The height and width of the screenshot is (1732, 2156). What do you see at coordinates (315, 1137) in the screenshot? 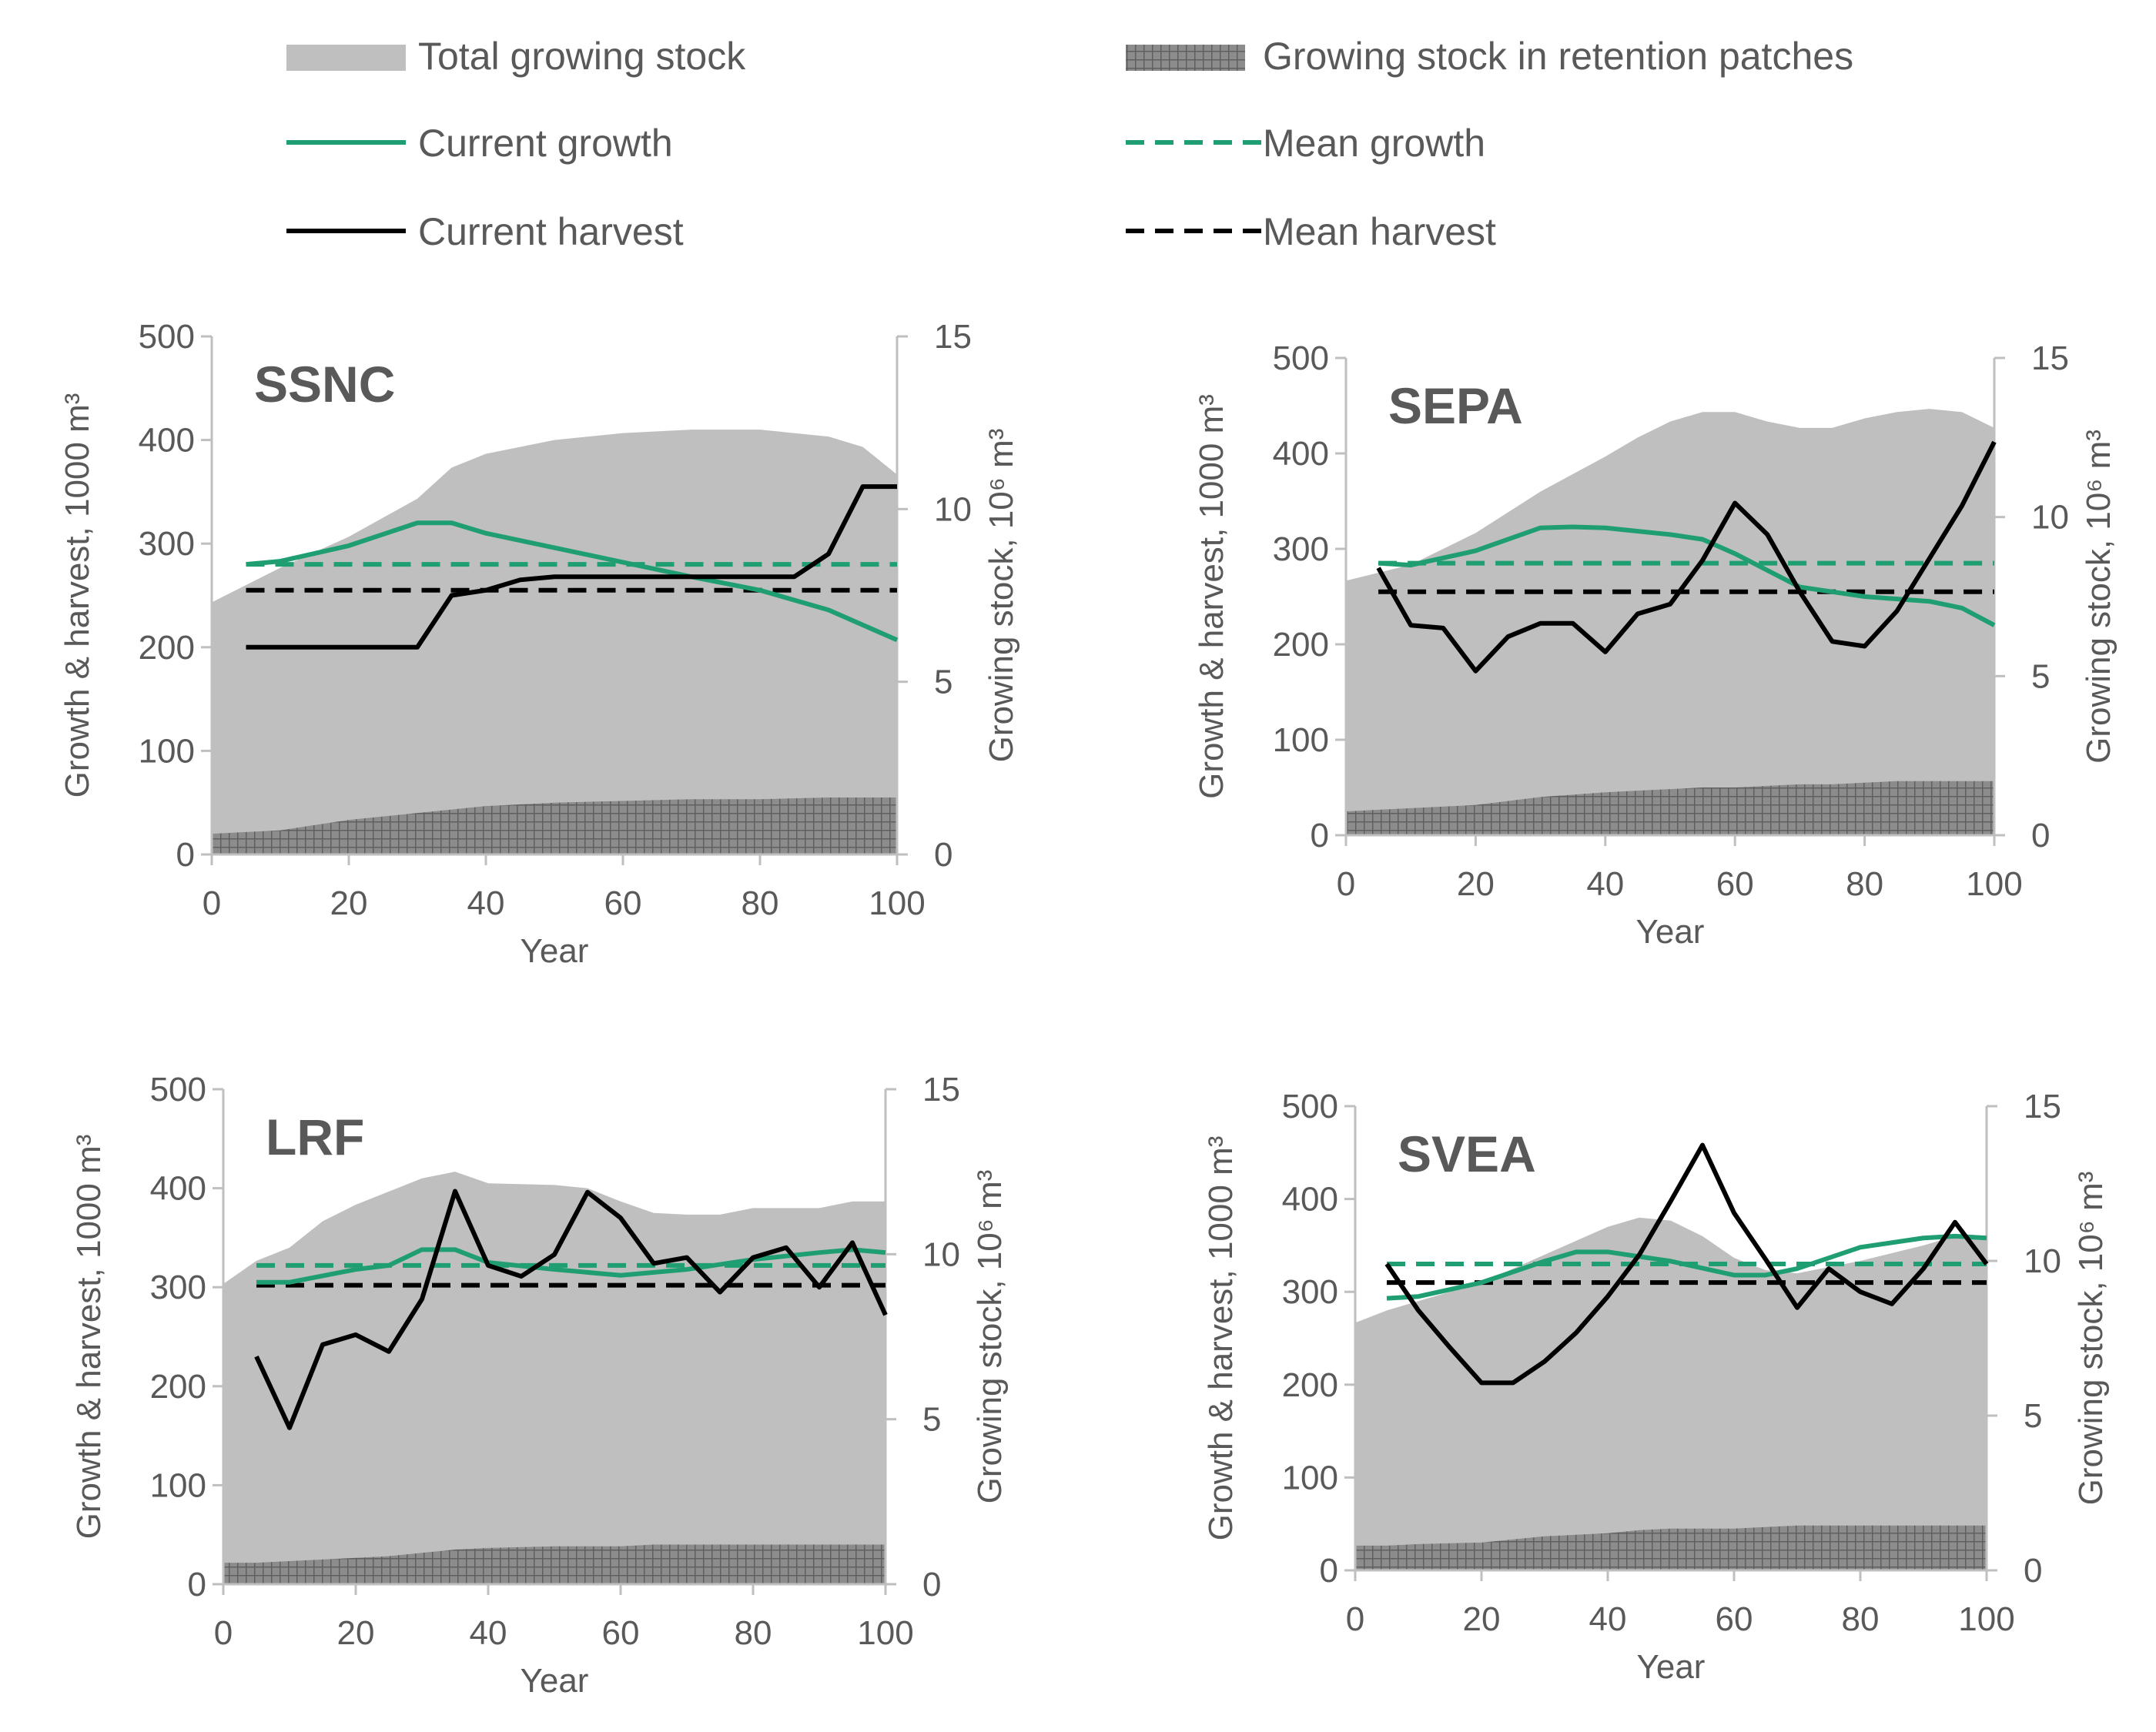
I see `panel-title: LRF` at bounding box center [315, 1137].